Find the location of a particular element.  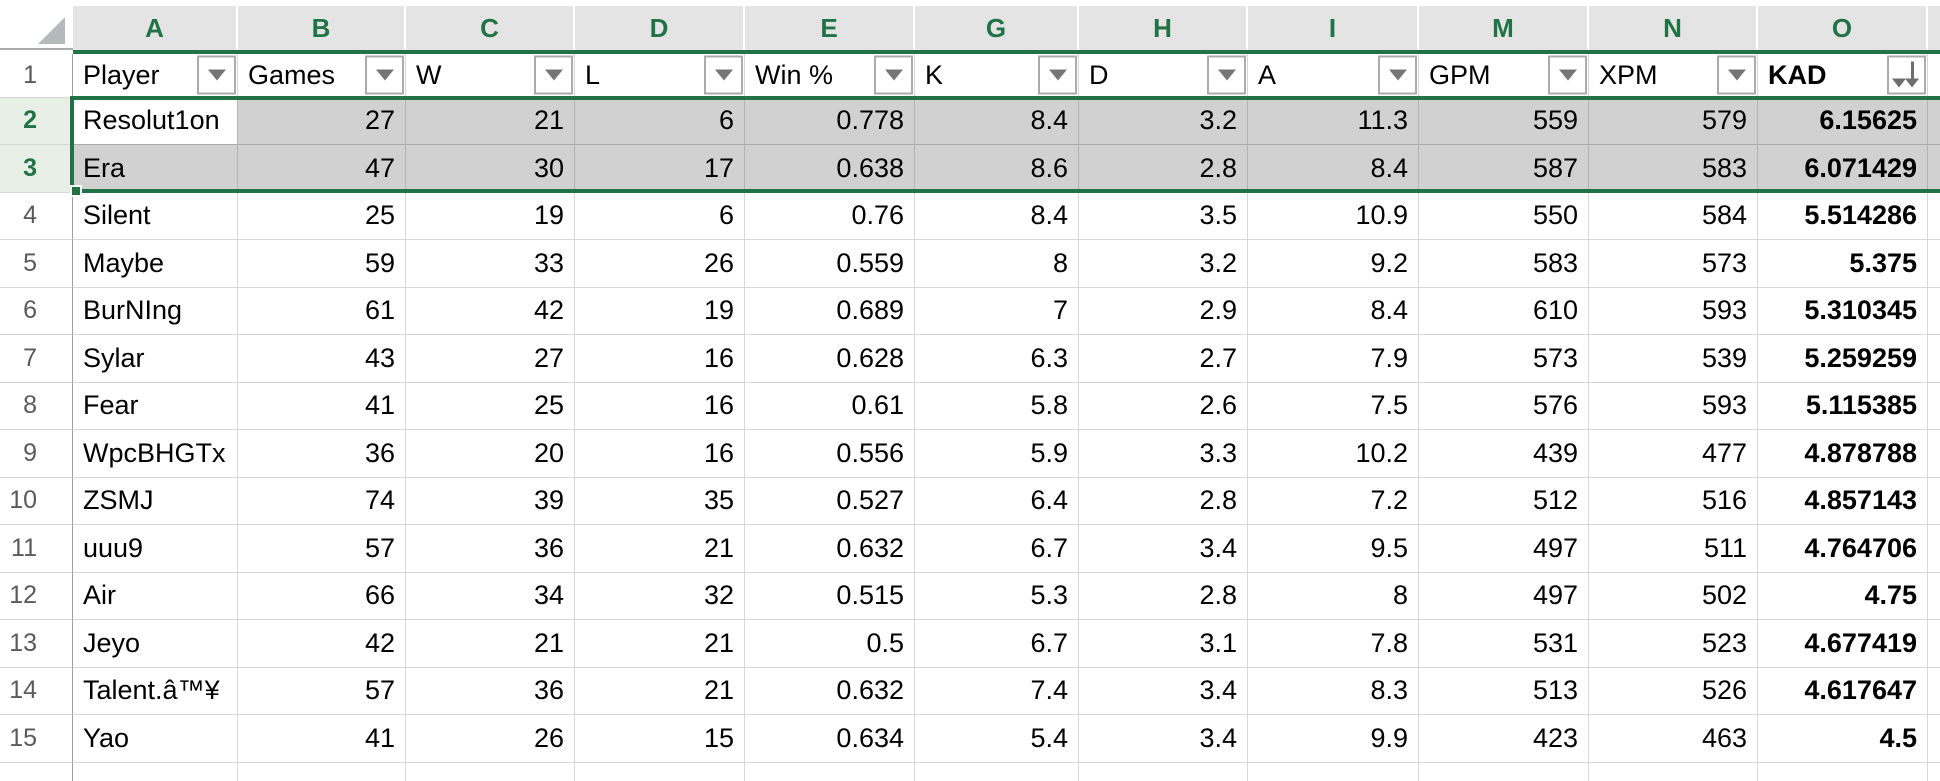

column-letter-E: E is located at coordinates (830, 28).